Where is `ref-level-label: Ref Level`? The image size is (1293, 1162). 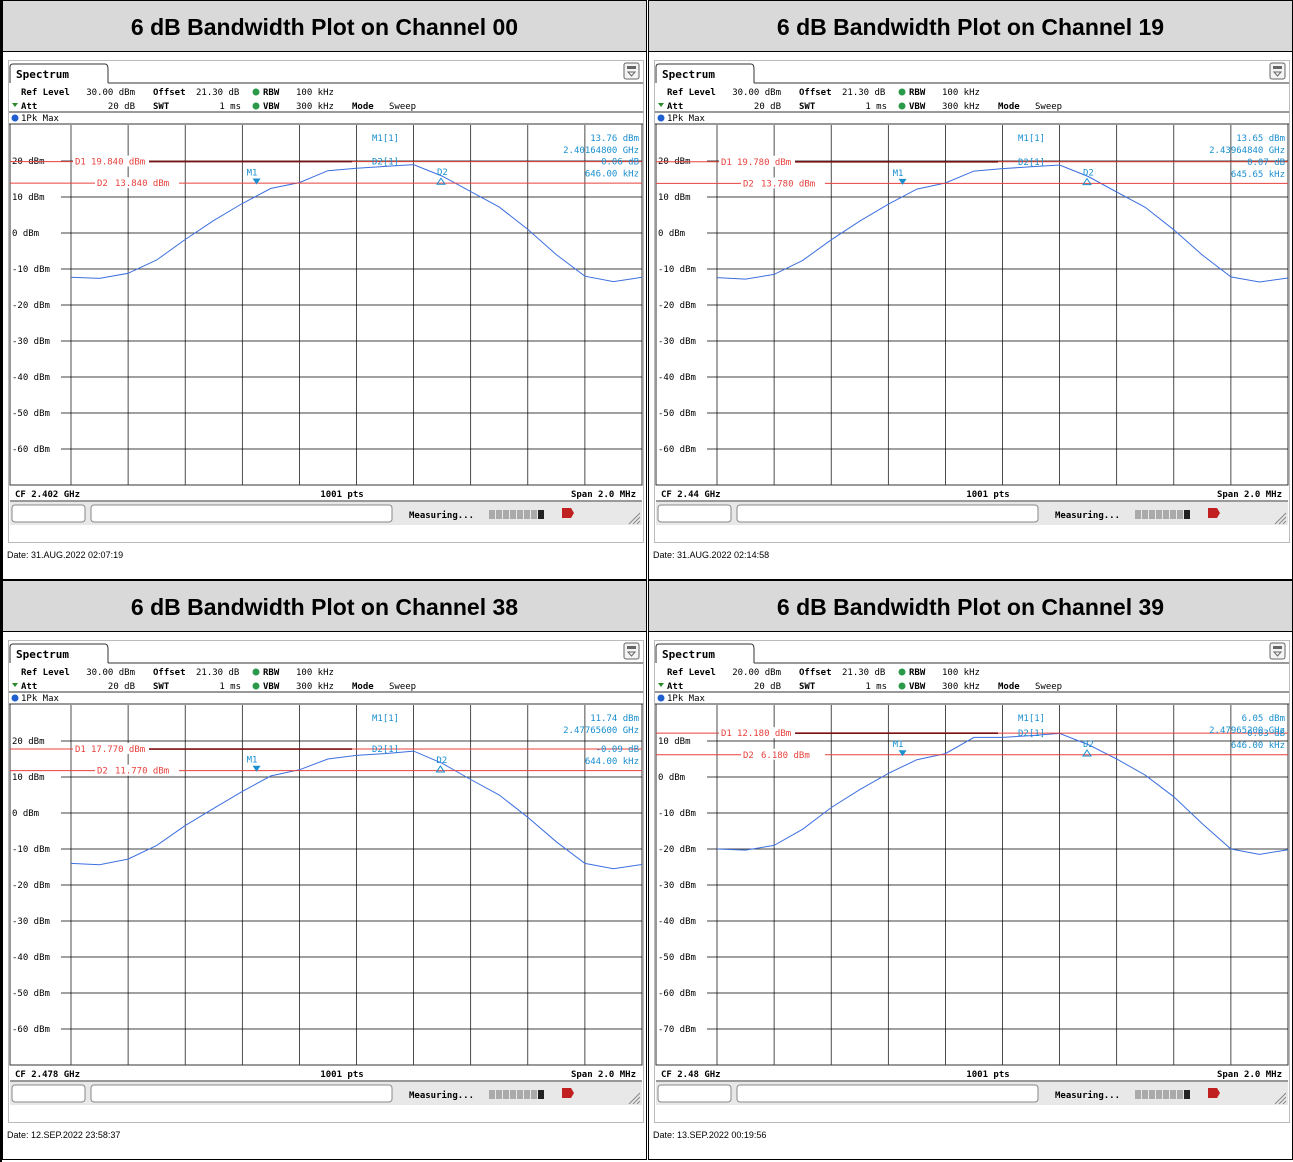
ref-level-label: Ref Level is located at coordinates (45, 93).